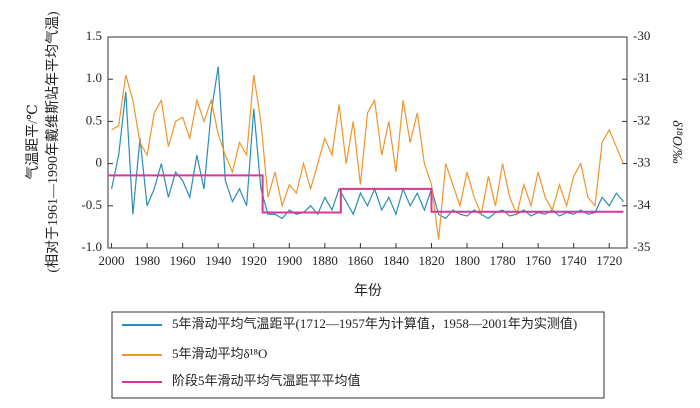  What do you see at coordinates (609, 260) in the screenshot?
I see `x-tick-label: 1720` at bounding box center [609, 260].